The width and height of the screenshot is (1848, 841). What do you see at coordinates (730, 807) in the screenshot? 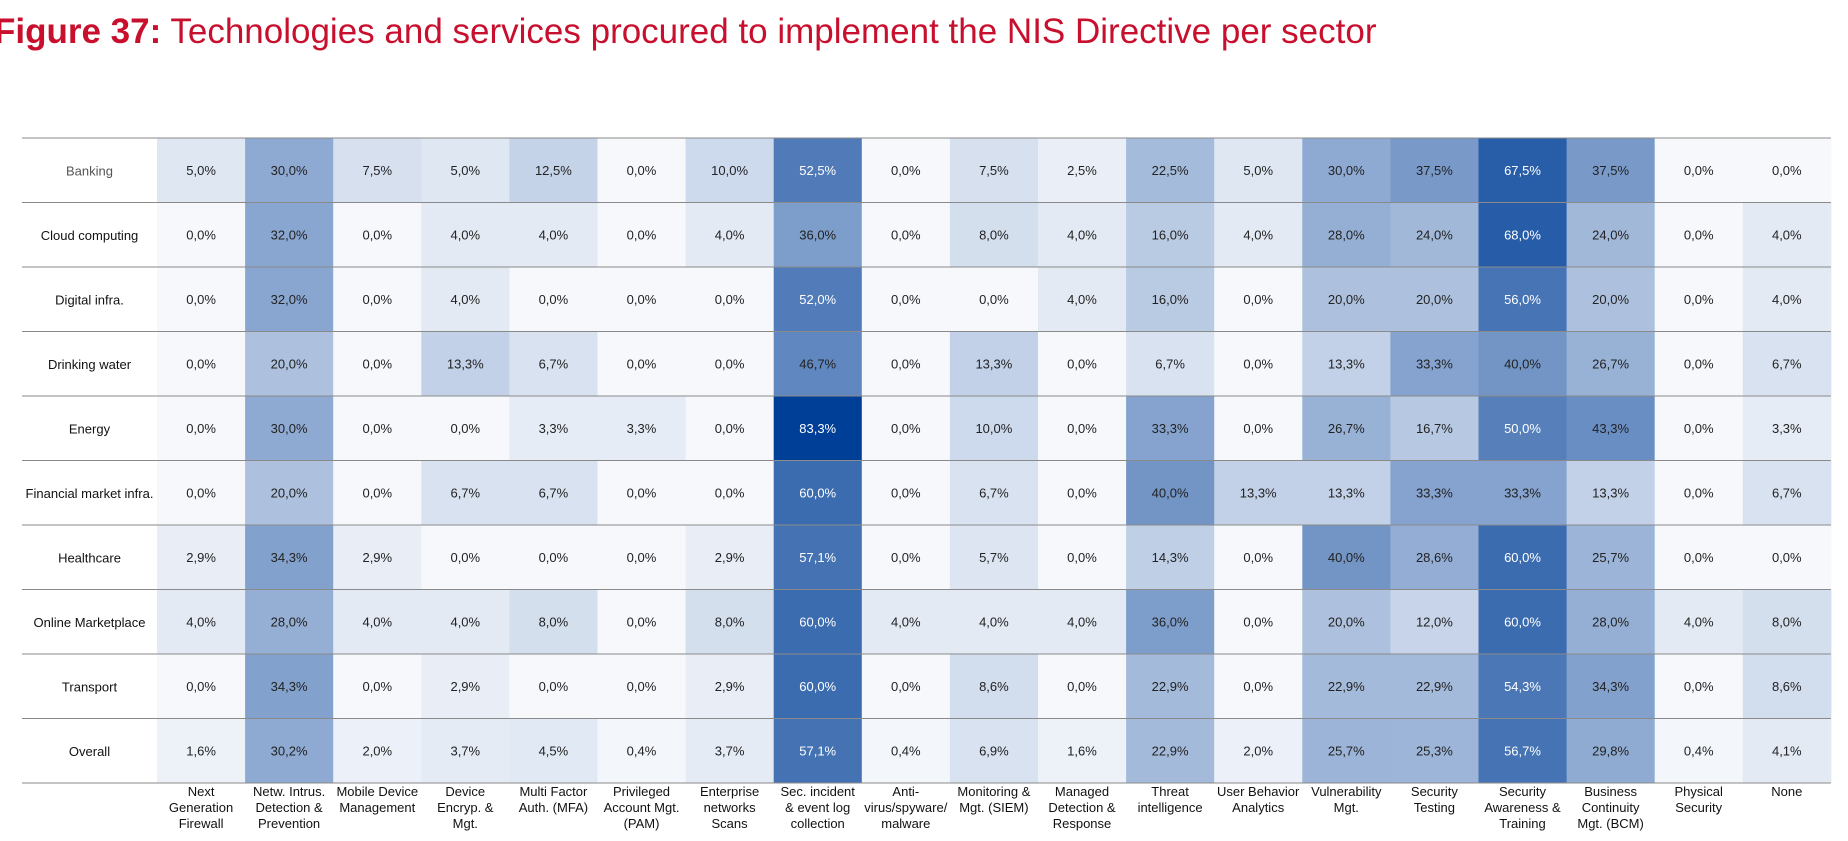
I see `column-label-line: networks` at bounding box center [730, 807].